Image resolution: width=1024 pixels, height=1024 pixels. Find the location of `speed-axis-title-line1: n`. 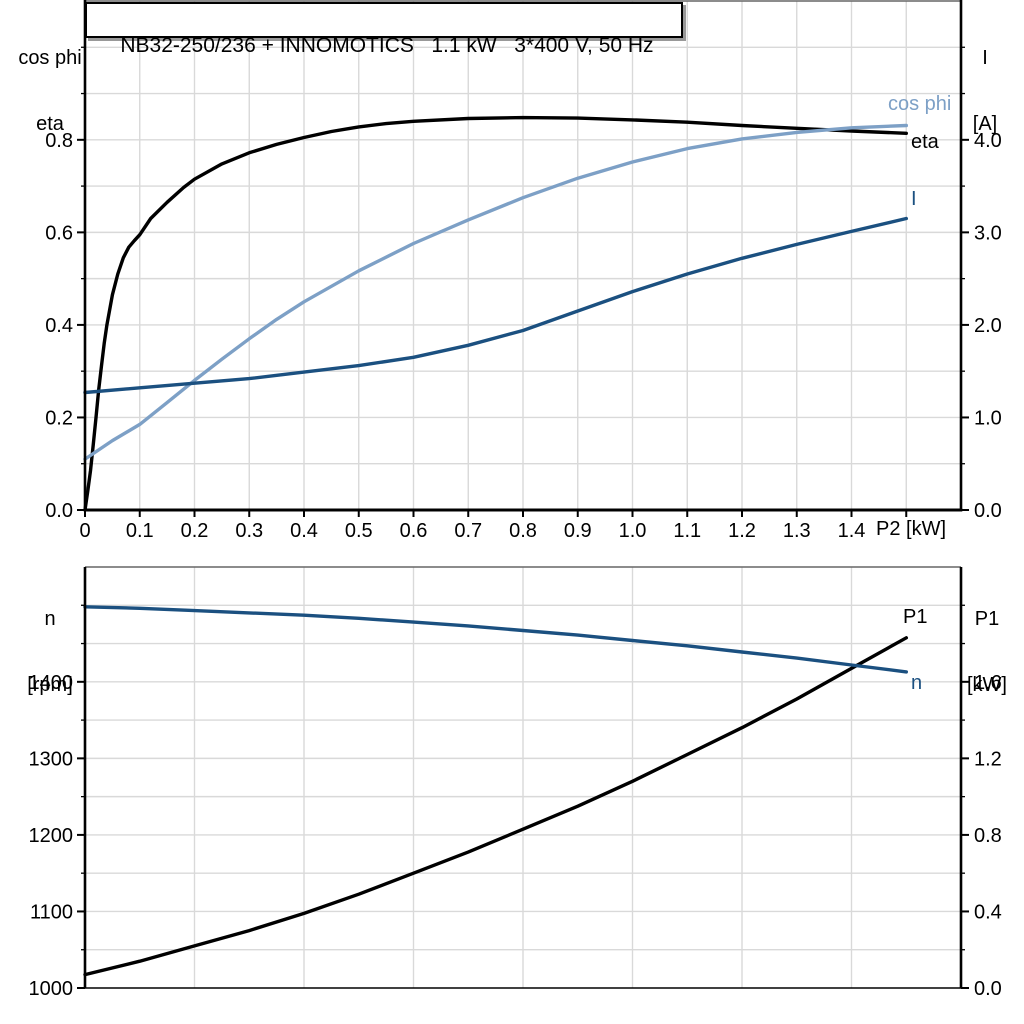

speed-axis-title-line1: n is located at coordinates (50, 619).